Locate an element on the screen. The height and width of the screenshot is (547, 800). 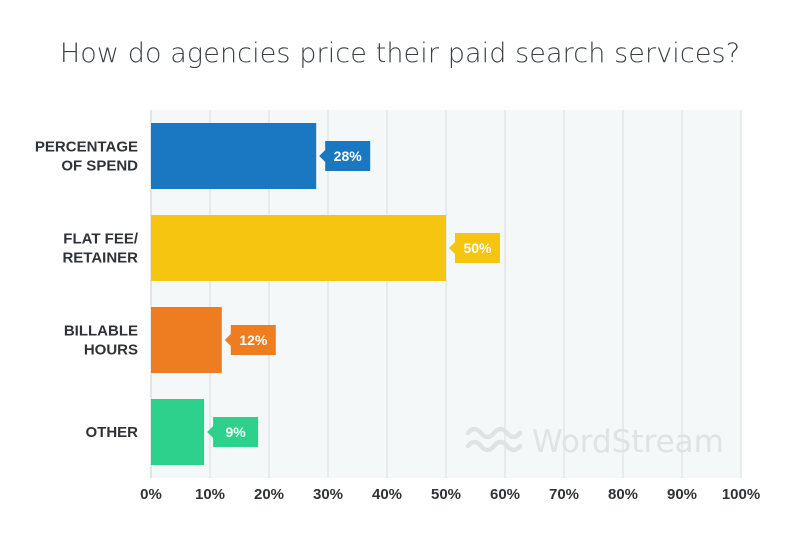
data-label: 50% is located at coordinates (477, 248).